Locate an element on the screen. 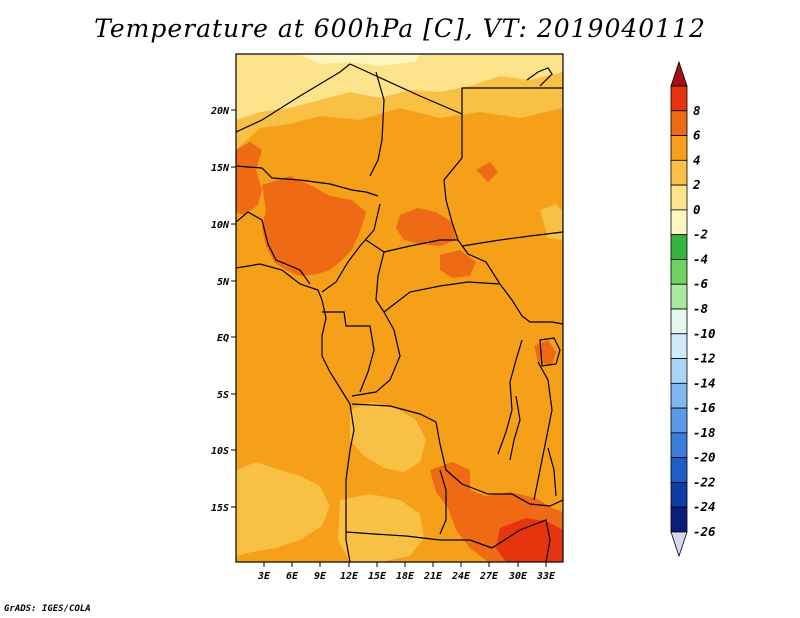 The width and height of the screenshot is (800, 618). colorbar-label: -2 is located at coordinates (700, 234).